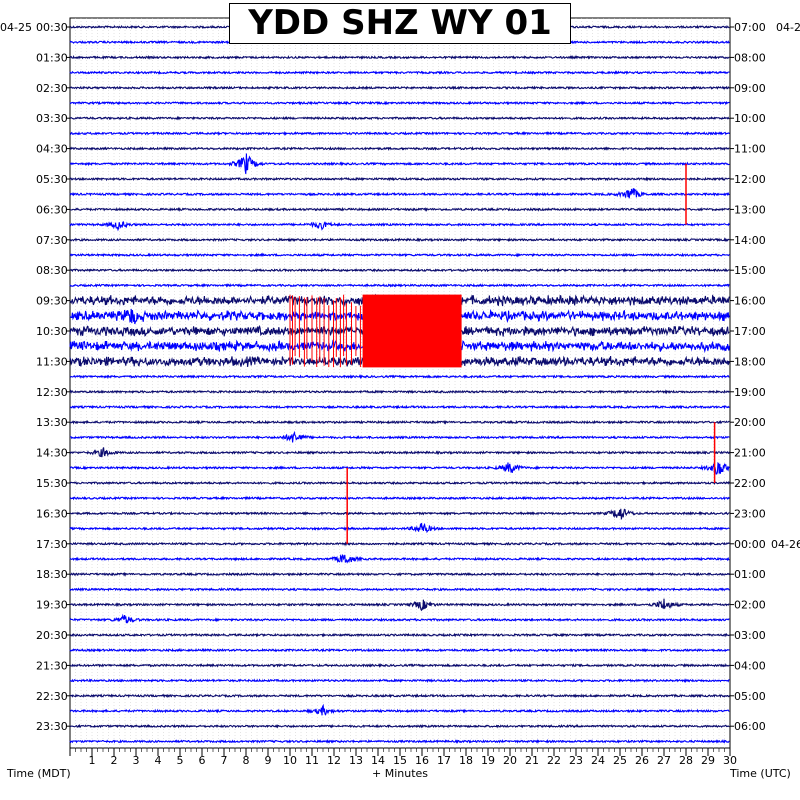 Image resolution: width=800 pixels, height=800 pixels. I want to click on x-tick-label: 10, so click(290, 760).